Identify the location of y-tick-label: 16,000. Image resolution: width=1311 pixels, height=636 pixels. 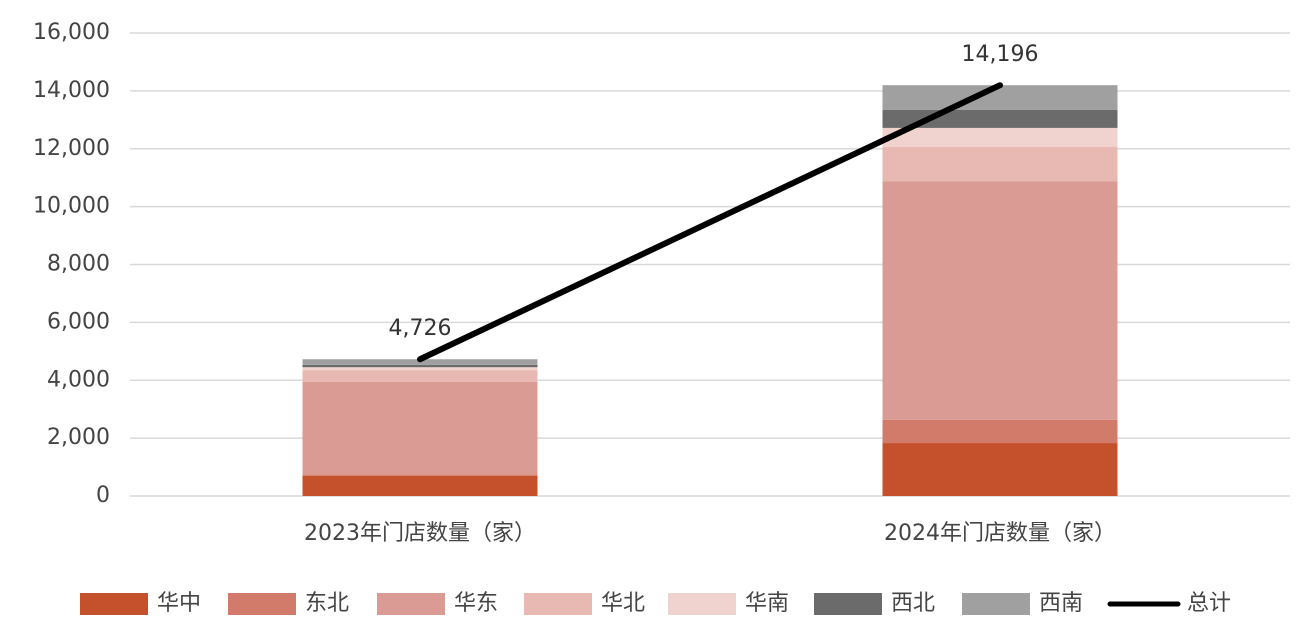
(71, 32).